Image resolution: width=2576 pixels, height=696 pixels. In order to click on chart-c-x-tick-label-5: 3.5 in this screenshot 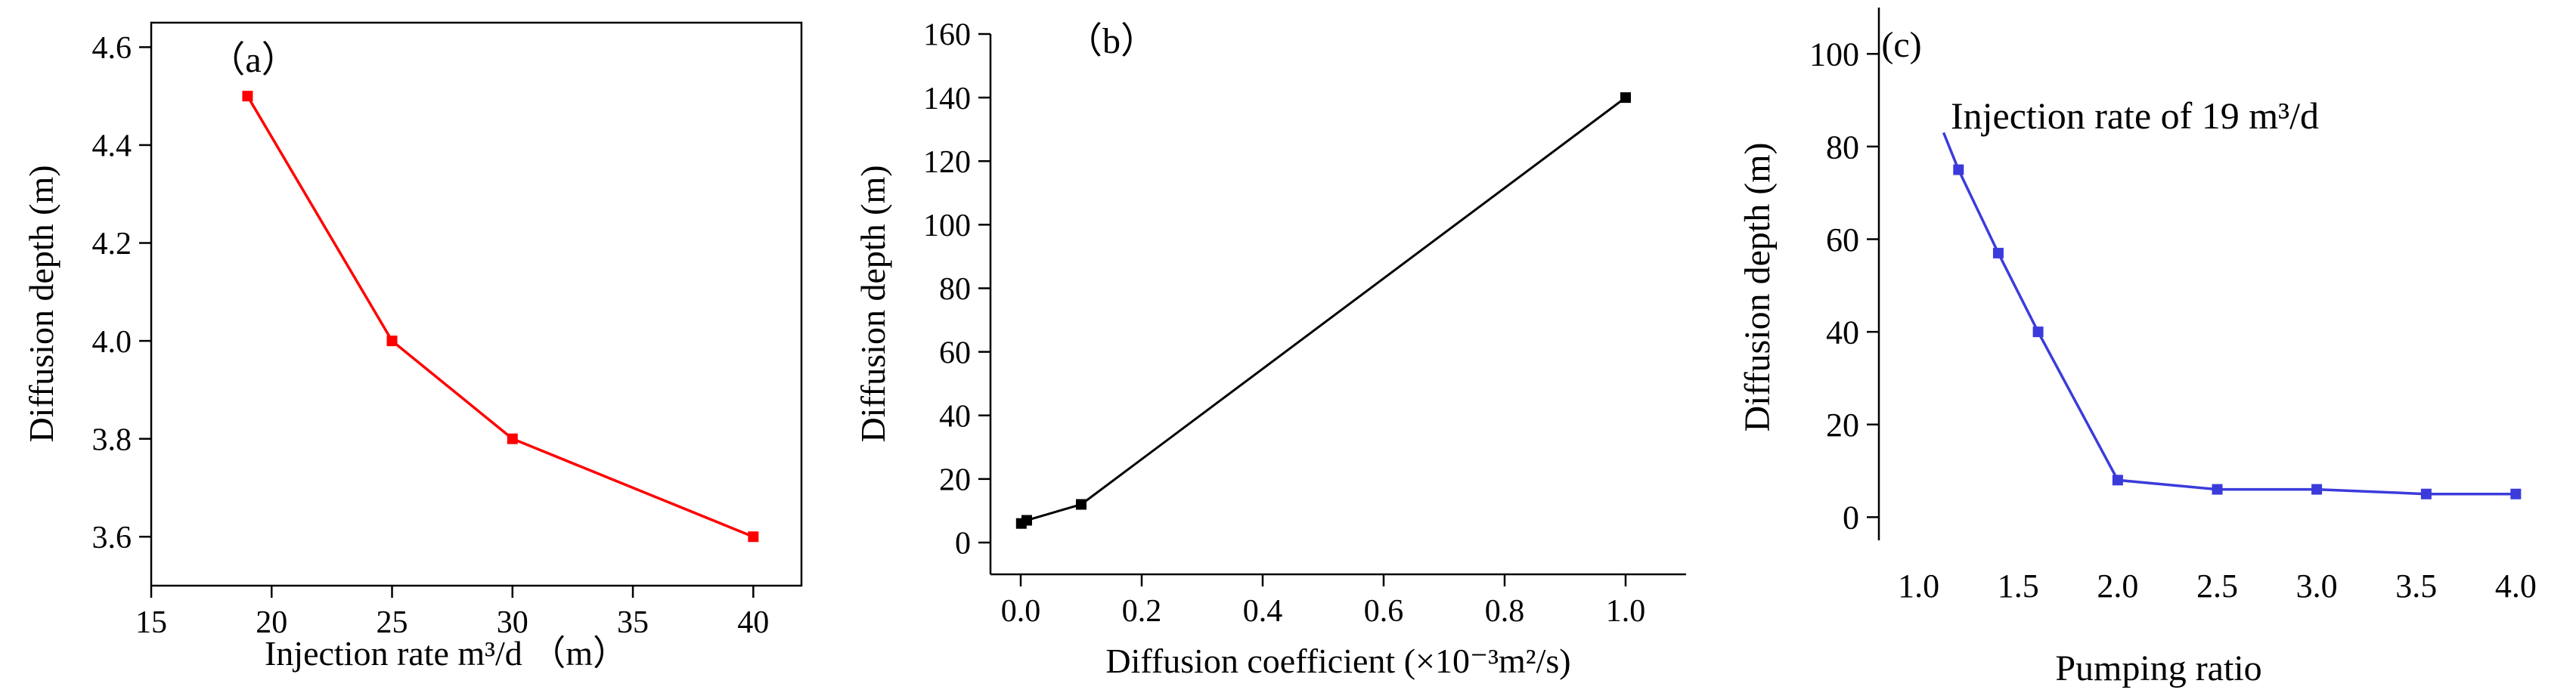, I will do `click(2416, 586)`.